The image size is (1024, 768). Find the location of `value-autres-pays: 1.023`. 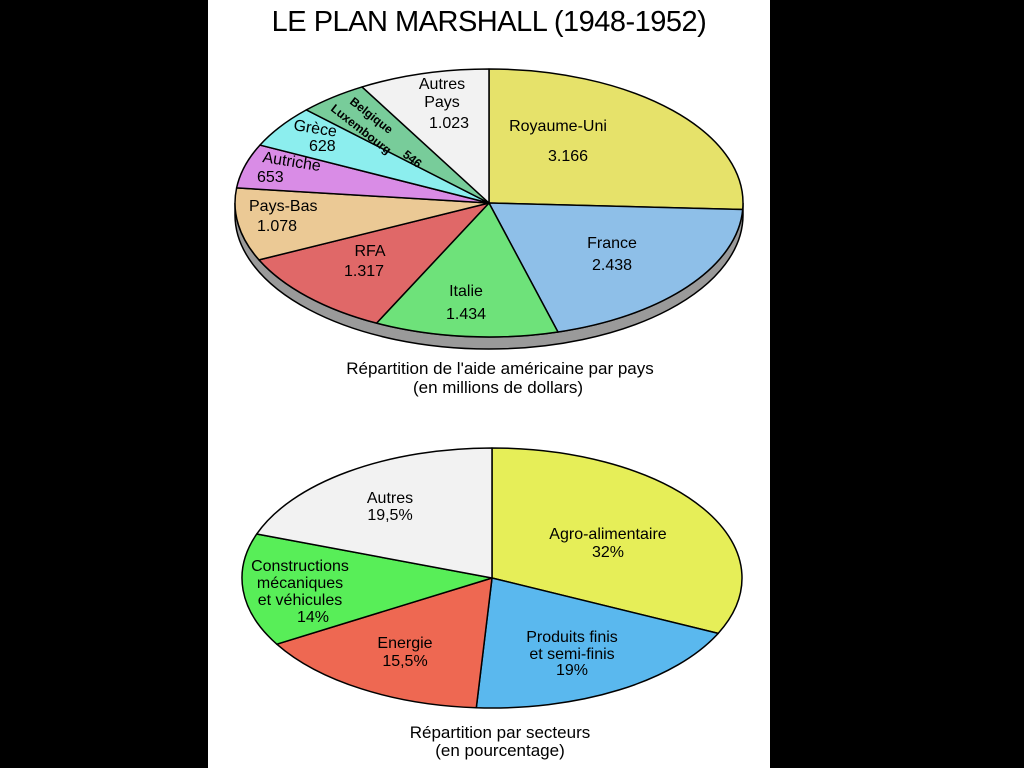

value-autres-pays: 1.023 is located at coordinates (449, 123).